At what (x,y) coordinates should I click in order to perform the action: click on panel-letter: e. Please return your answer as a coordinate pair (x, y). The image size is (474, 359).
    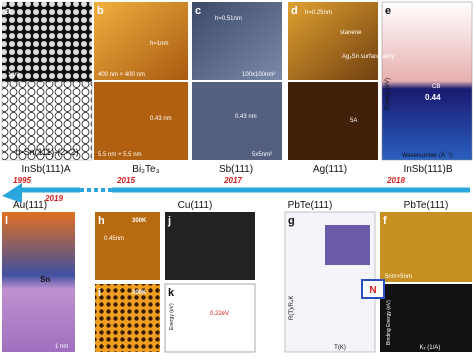
    Looking at the image, I should click on (388, 11).